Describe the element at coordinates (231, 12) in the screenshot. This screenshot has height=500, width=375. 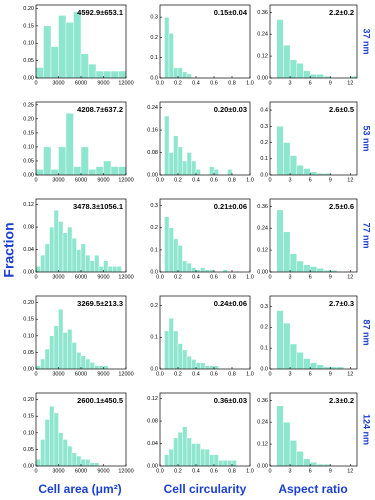
I see `annotation: 0.15±0.04` at that location.